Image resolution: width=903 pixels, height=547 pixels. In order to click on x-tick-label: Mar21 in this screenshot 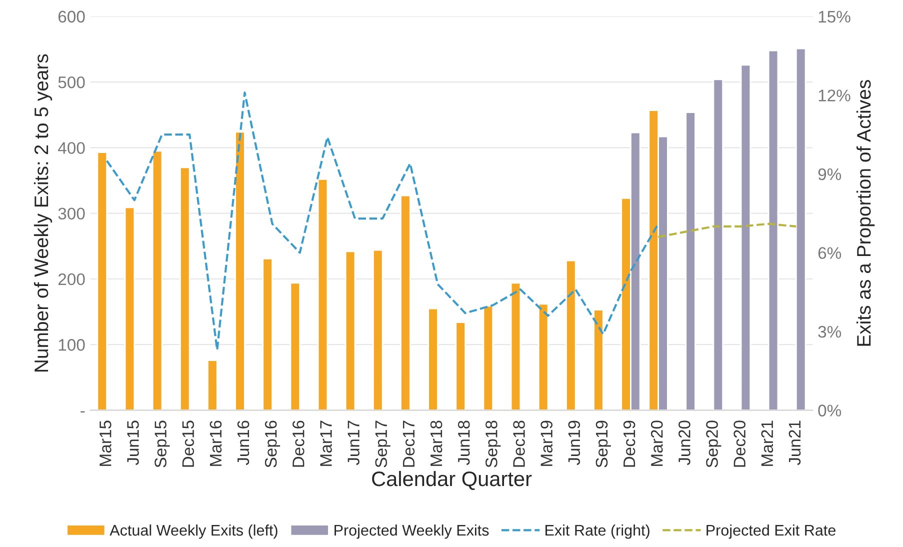, I will do `click(767, 443)`.